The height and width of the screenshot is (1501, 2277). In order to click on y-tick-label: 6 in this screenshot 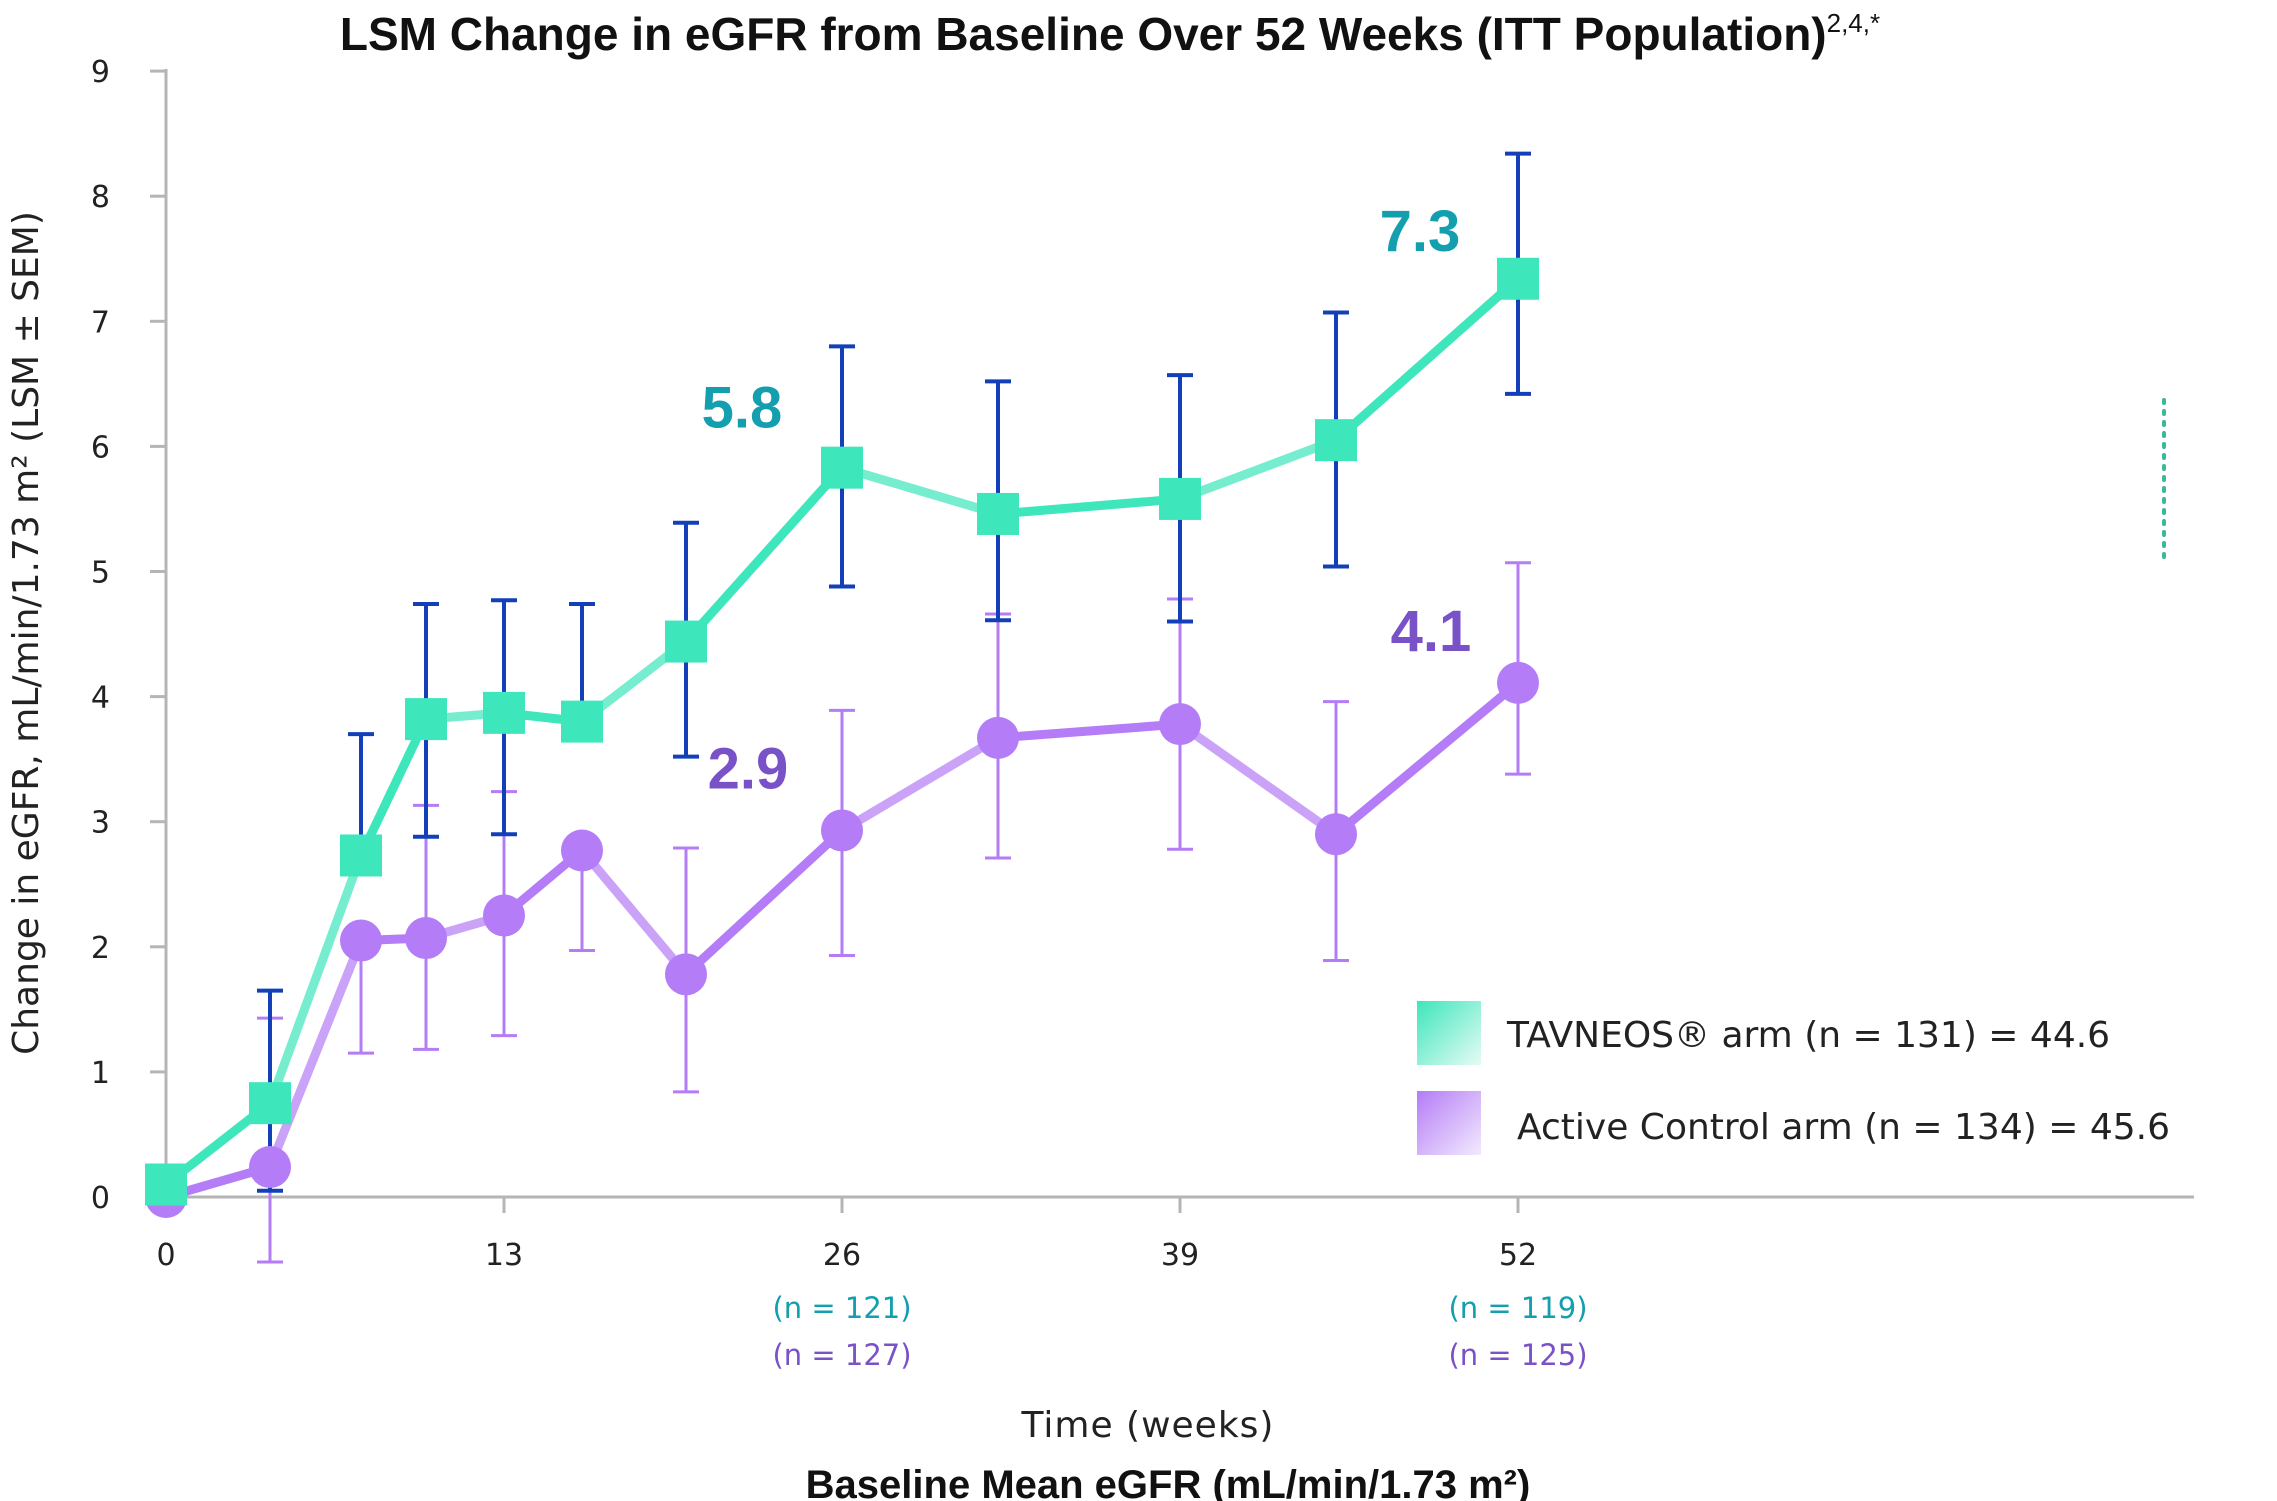, I will do `click(100, 447)`.